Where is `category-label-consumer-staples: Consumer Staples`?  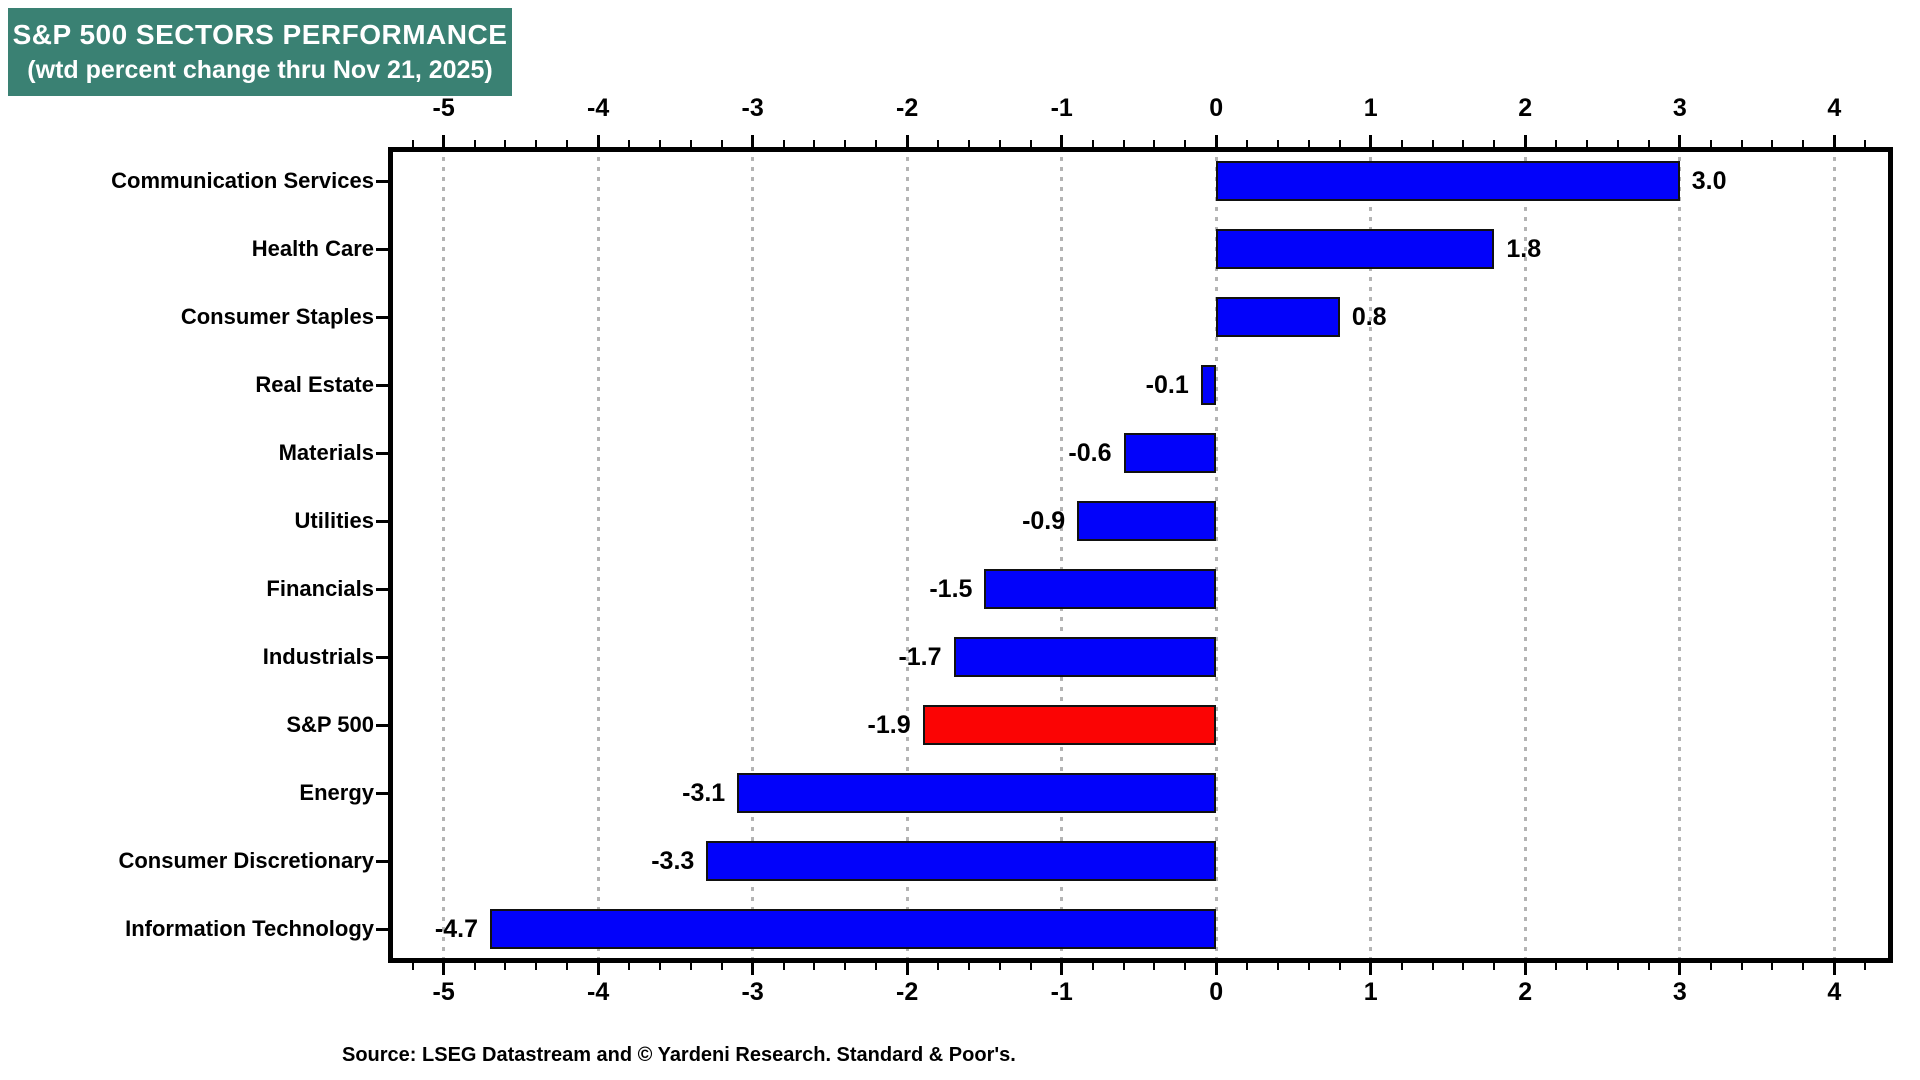 category-label-consumer-staples: Consumer Staples is located at coordinates (277, 316).